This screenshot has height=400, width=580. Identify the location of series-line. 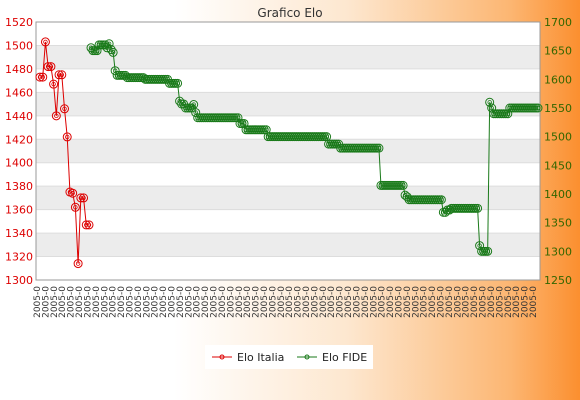
(64, 152).